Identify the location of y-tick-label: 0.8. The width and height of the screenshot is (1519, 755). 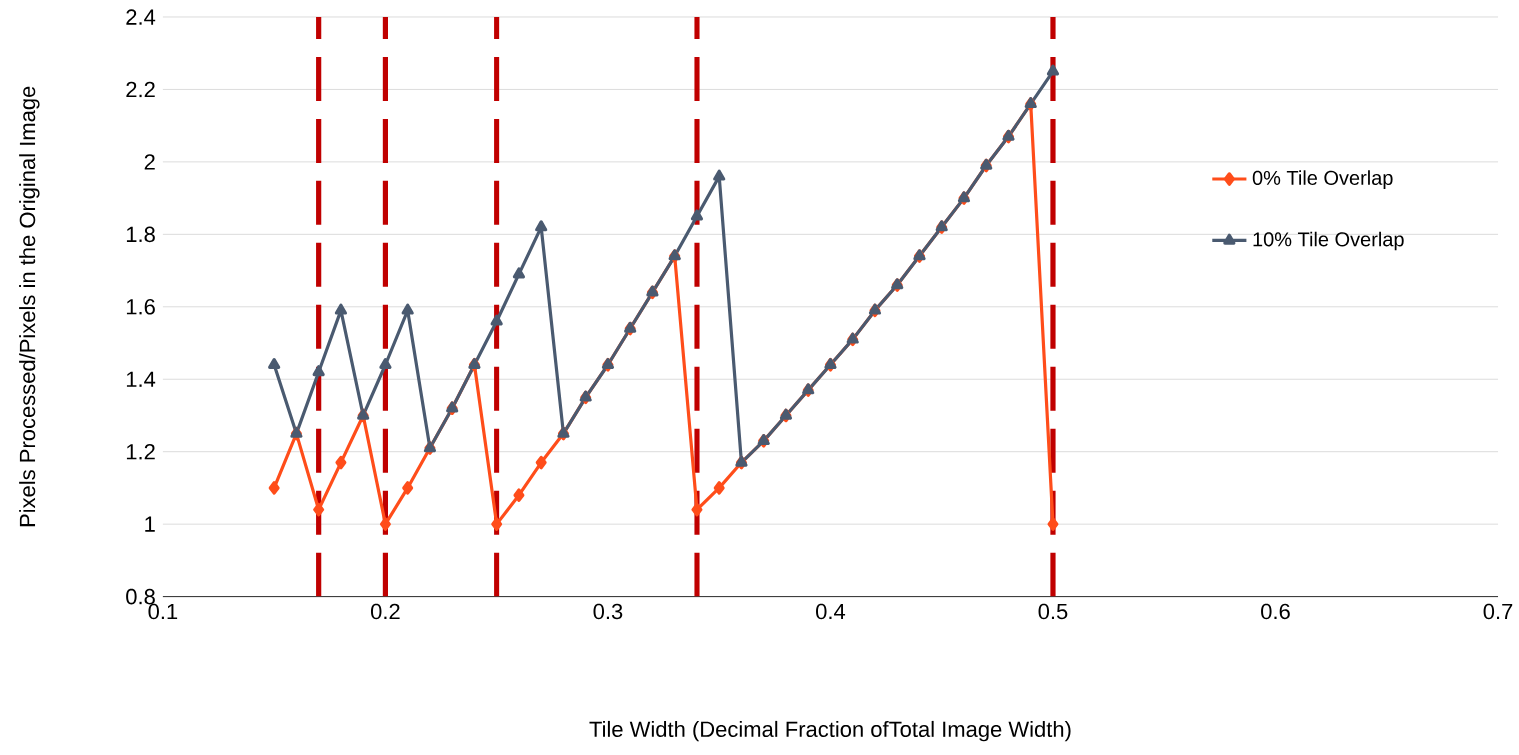
(140, 597).